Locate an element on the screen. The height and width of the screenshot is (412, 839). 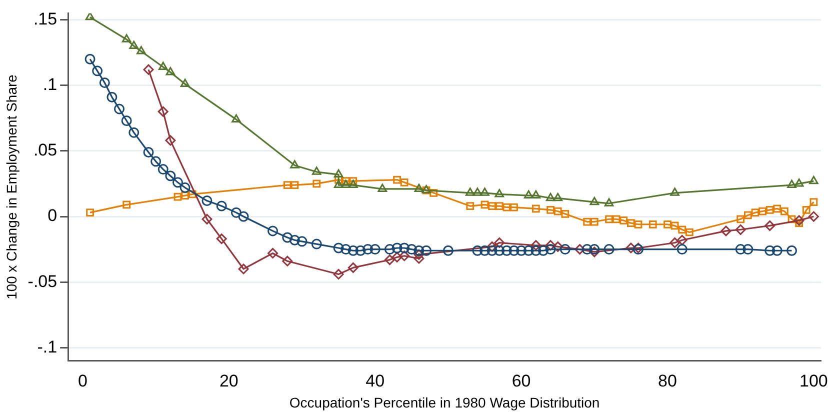
y-tick-label: -.05 is located at coordinates (43, 281).